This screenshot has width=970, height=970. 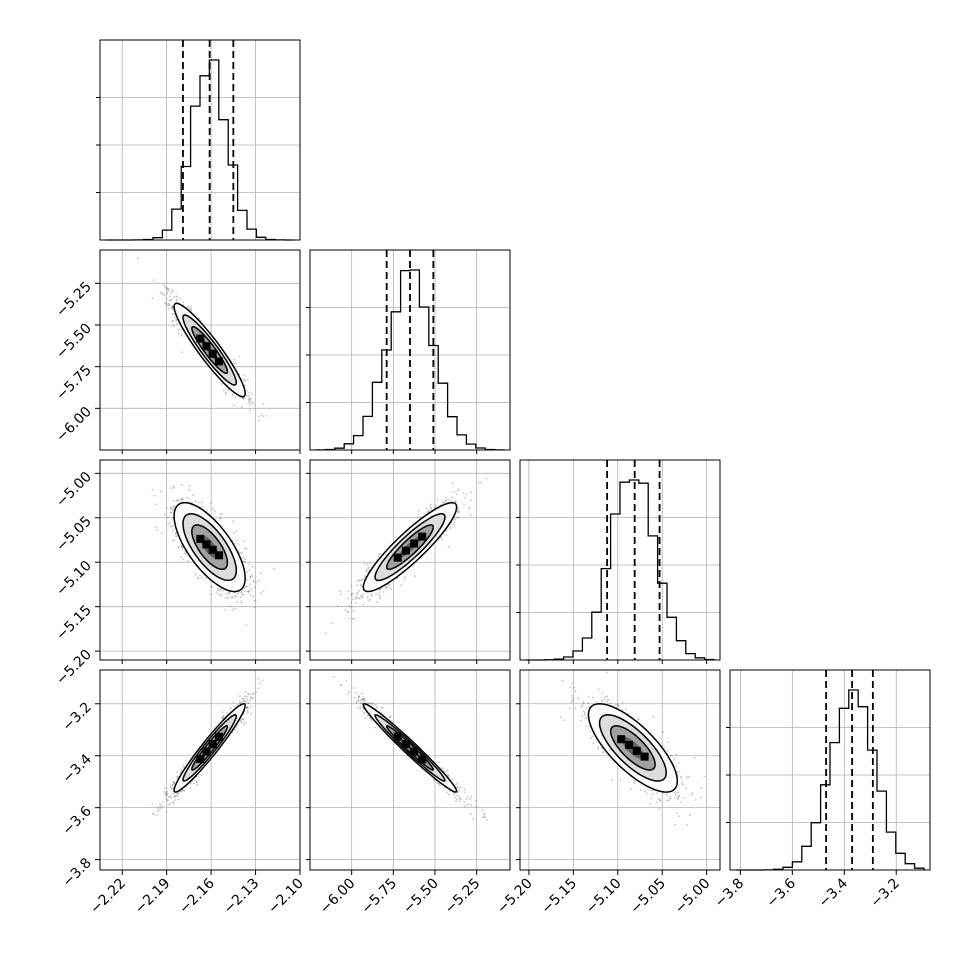 I want to click on histogram-p2, so click(x=408, y=350).